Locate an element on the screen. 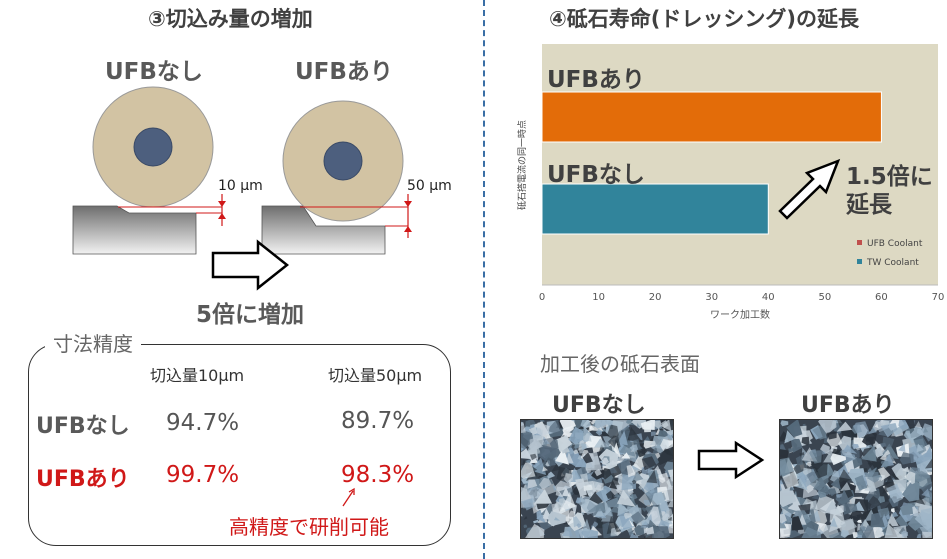 The width and height of the screenshot is (947, 559). extension-arrow-icon is located at coordinates (809, 189).